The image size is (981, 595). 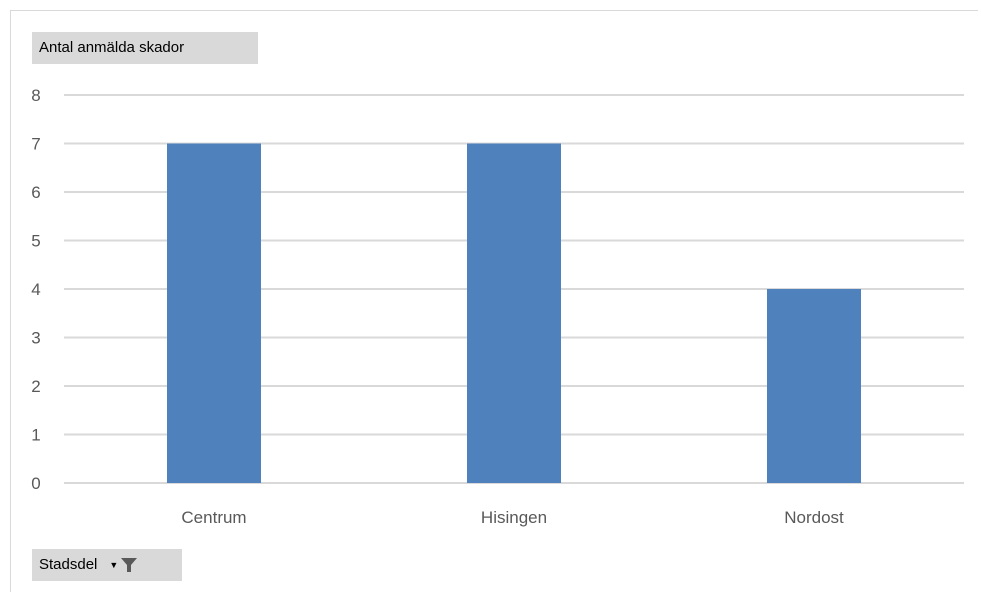 I want to click on y-tick-label: 5, so click(x=35, y=241).